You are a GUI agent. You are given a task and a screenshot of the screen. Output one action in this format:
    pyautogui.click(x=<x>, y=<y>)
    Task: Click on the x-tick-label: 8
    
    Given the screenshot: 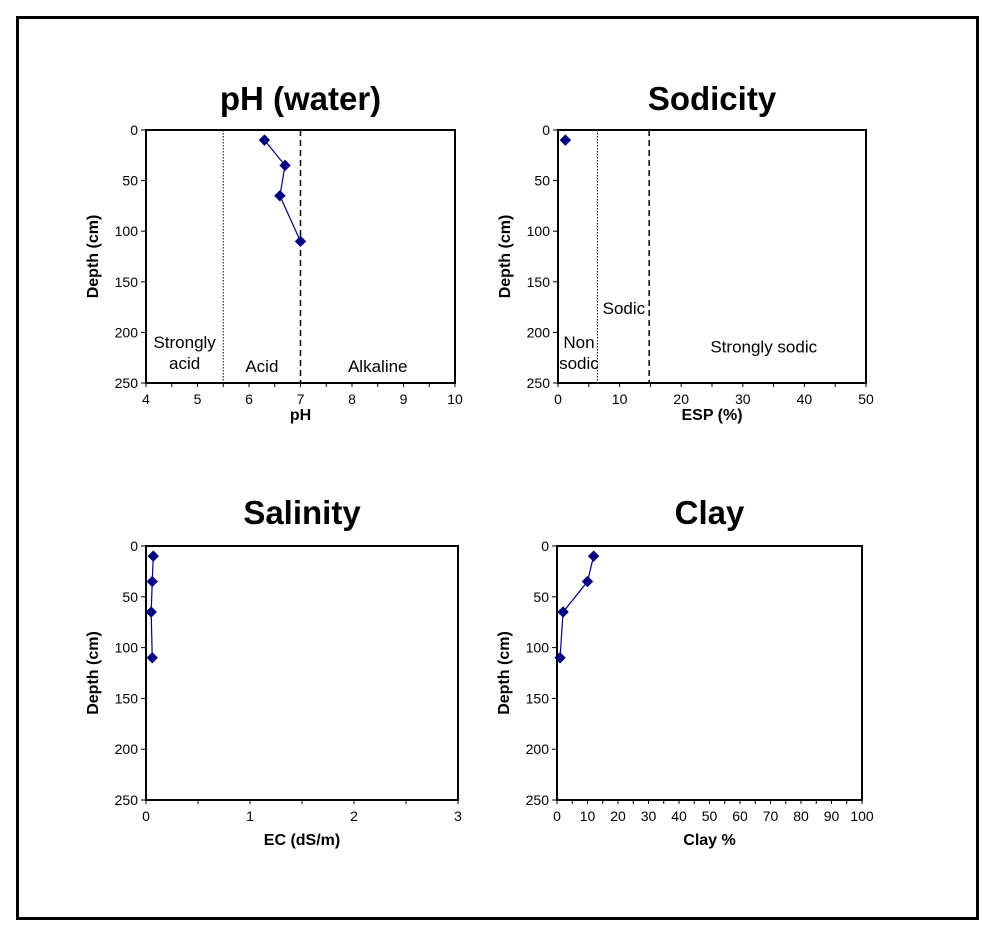 What is the action you would take?
    pyautogui.click(x=352, y=399)
    